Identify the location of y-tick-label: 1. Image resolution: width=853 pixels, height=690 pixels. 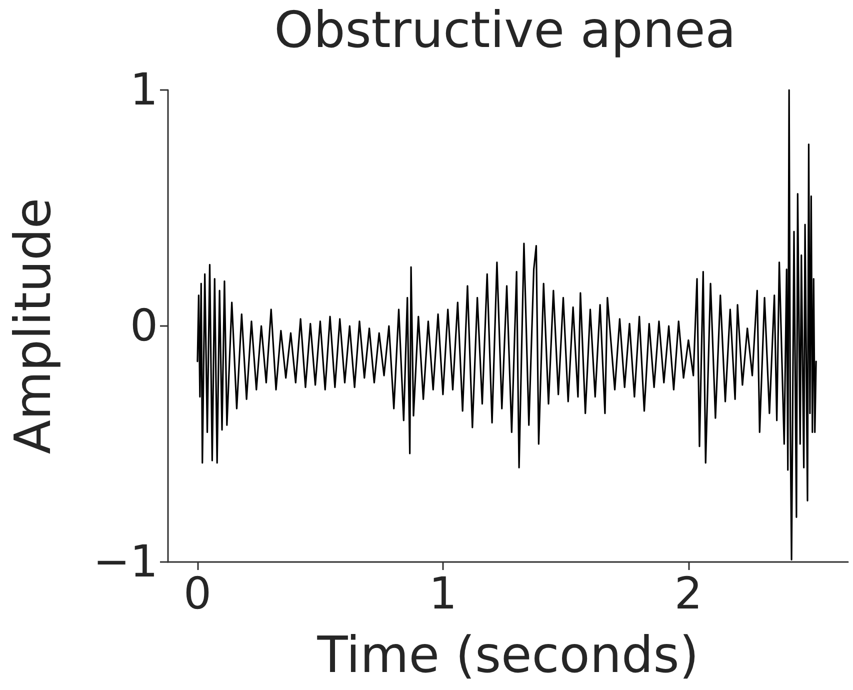
(144, 90).